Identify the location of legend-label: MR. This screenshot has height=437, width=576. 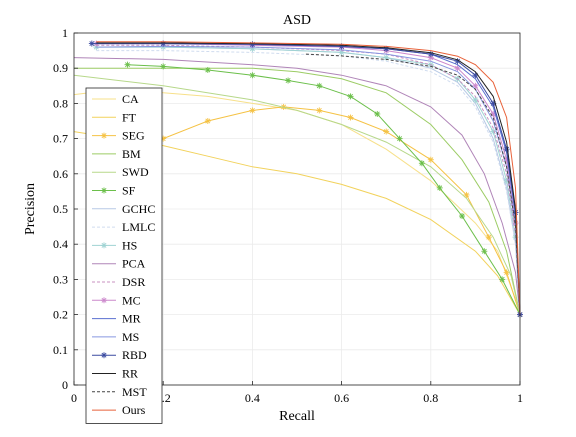
(131, 319).